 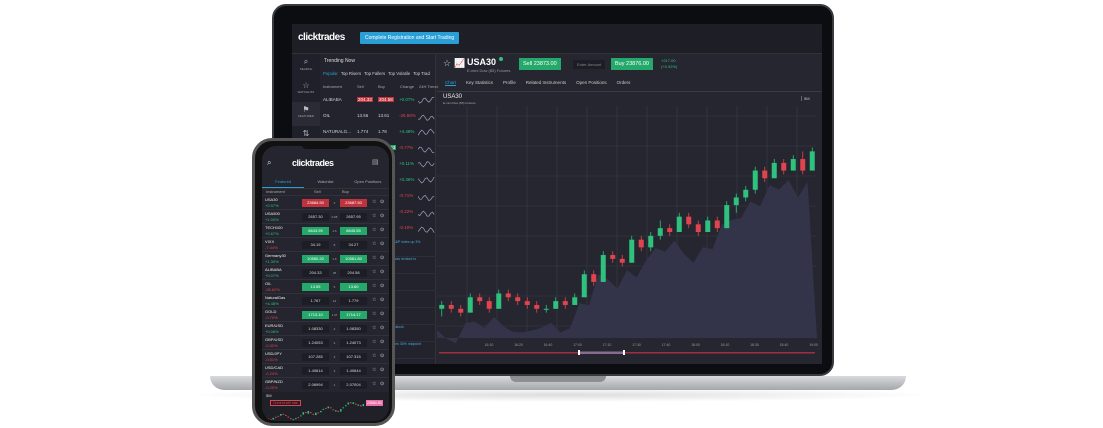 What do you see at coordinates (623, 82) in the screenshot?
I see `instrument-tab: Orders` at bounding box center [623, 82].